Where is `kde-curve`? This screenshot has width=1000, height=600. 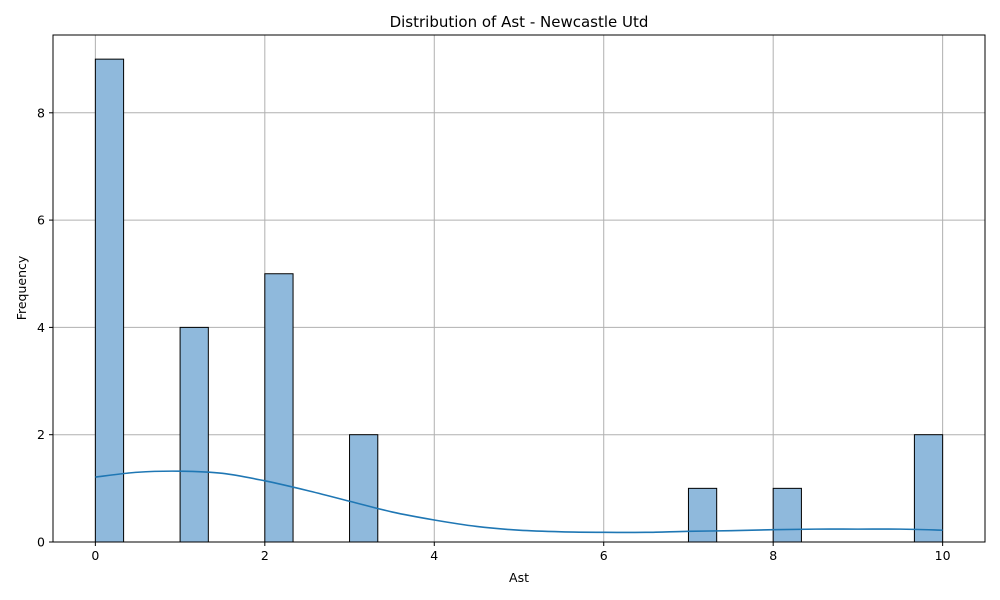 kde-curve is located at coordinates (519, 502).